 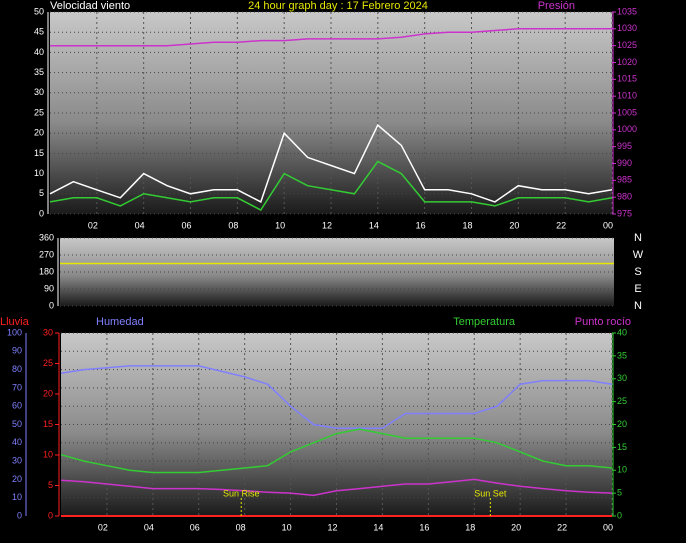 I want to click on y-tick-label: 70, so click(x=17, y=387).